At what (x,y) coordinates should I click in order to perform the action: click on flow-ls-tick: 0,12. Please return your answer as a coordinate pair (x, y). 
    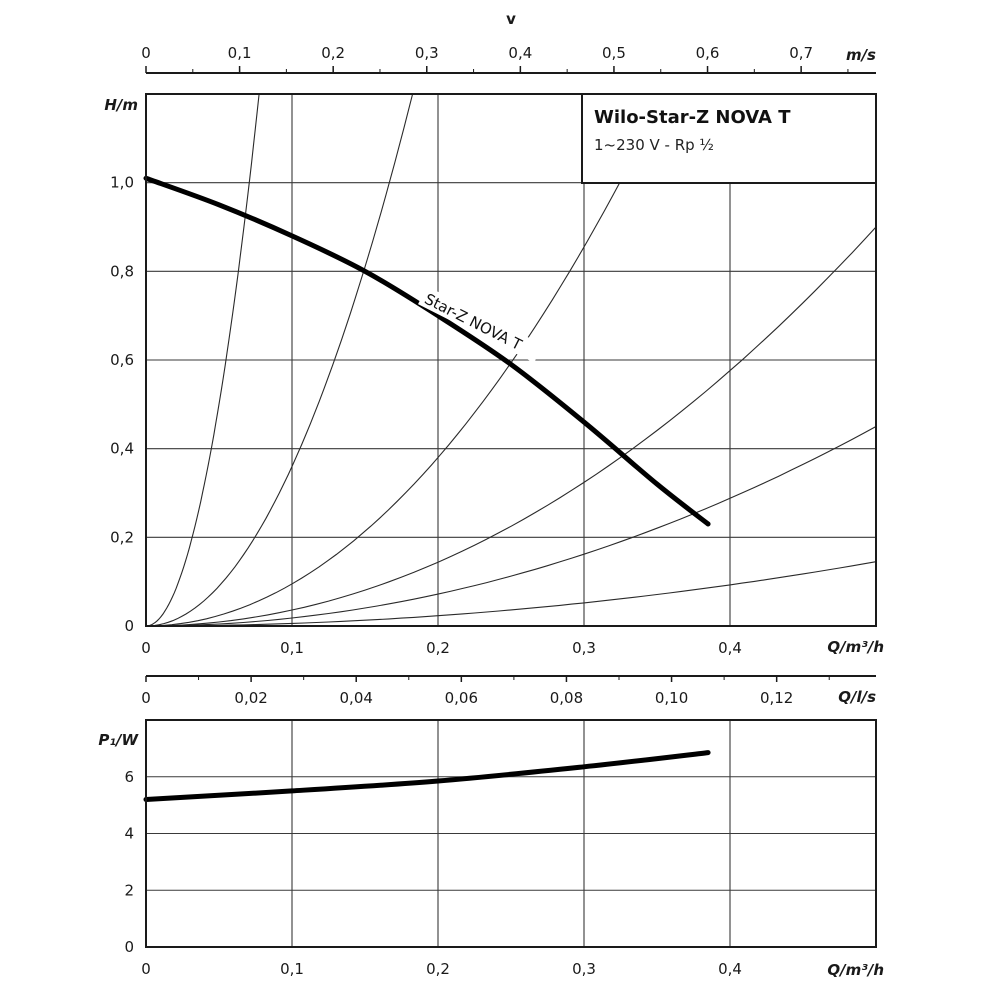
    Looking at the image, I should click on (776, 698).